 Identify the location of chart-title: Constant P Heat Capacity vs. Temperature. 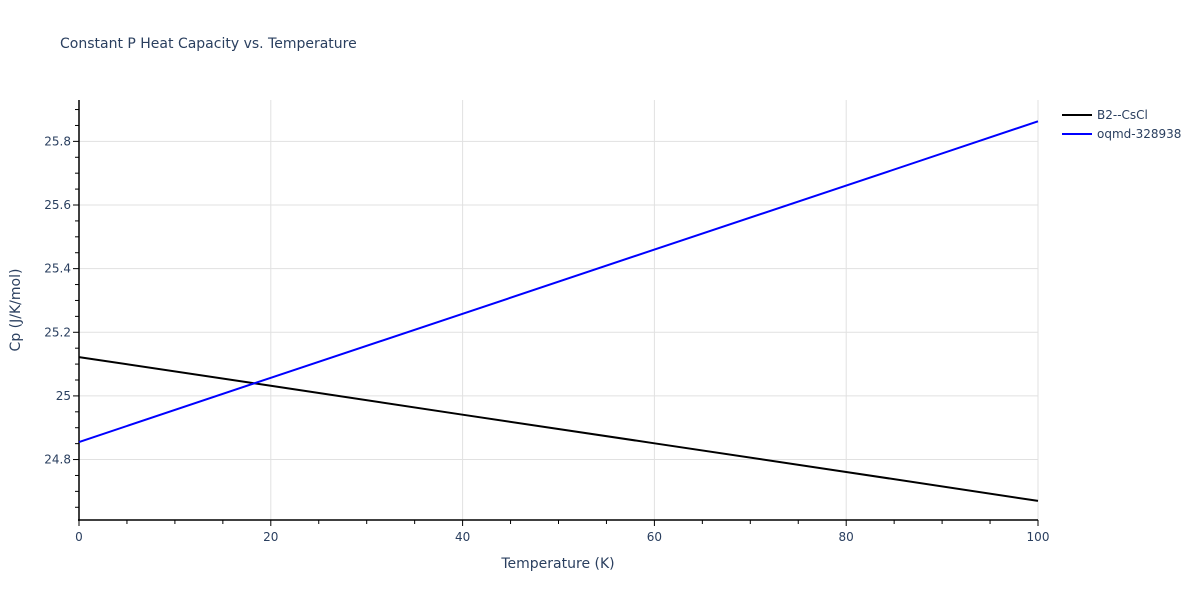
(208, 44).